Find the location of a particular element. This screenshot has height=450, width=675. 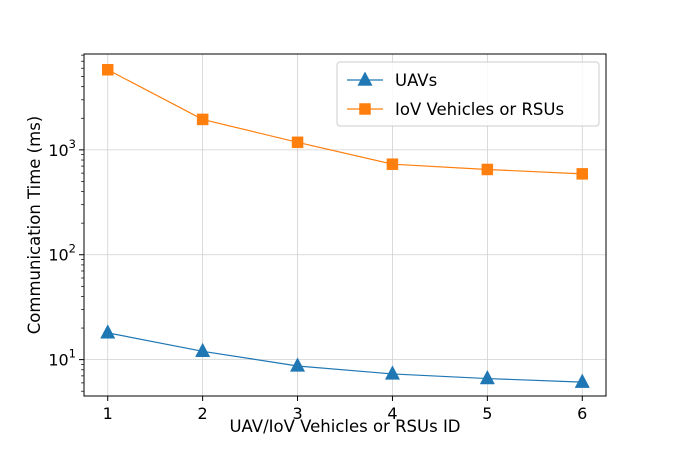

x-axis: 1 2 3 4 5 6 is located at coordinates (345, 409).